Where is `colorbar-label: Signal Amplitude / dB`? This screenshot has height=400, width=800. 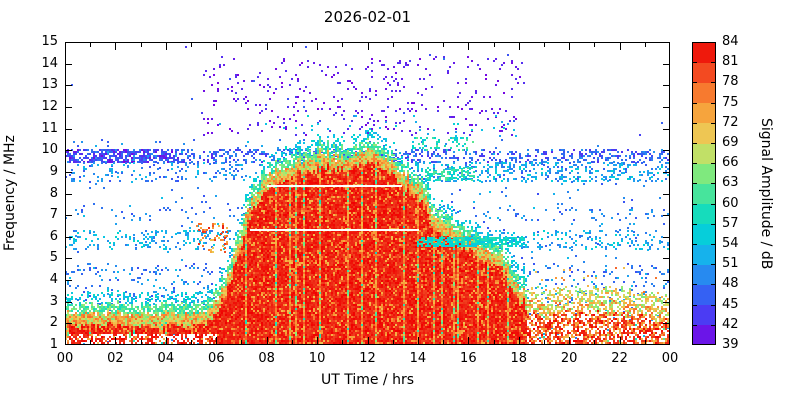
colorbar-label: Signal Amplitude / dB is located at coordinates (766, 193).